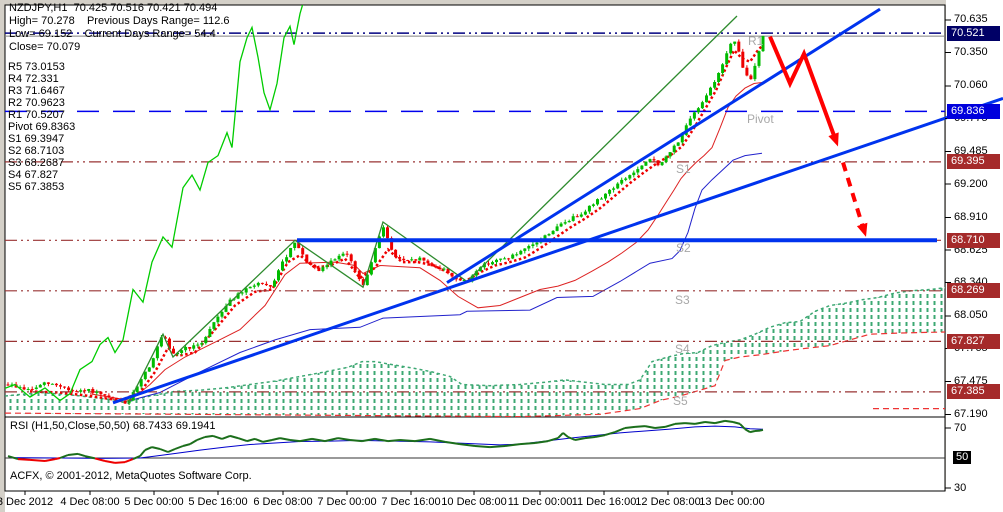 This screenshot has height=512, width=1003. I want to click on rsi-50-badge: 50, so click(962, 457).